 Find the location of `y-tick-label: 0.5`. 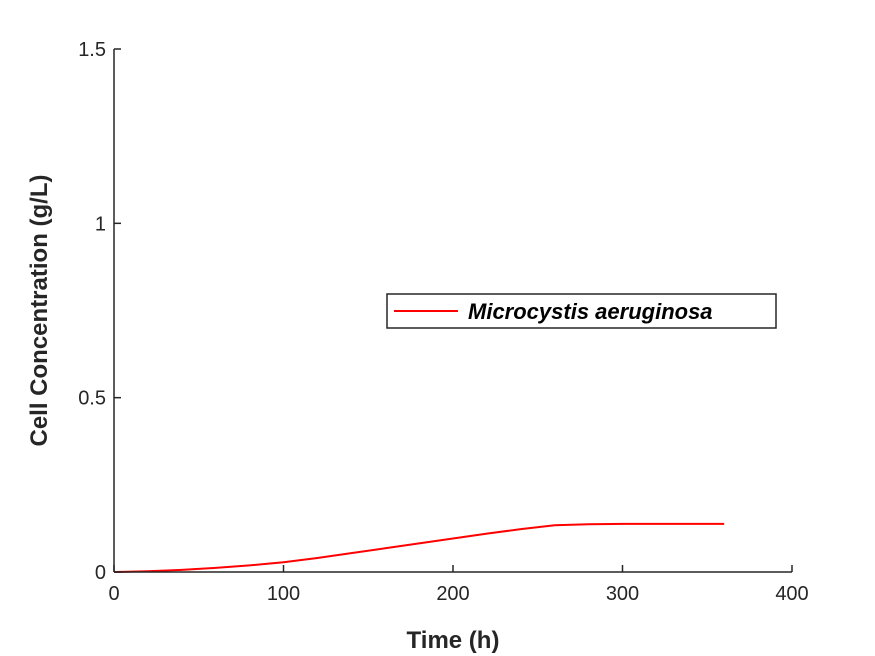

y-tick-label: 0.5 is located at coordinates (92, 399).